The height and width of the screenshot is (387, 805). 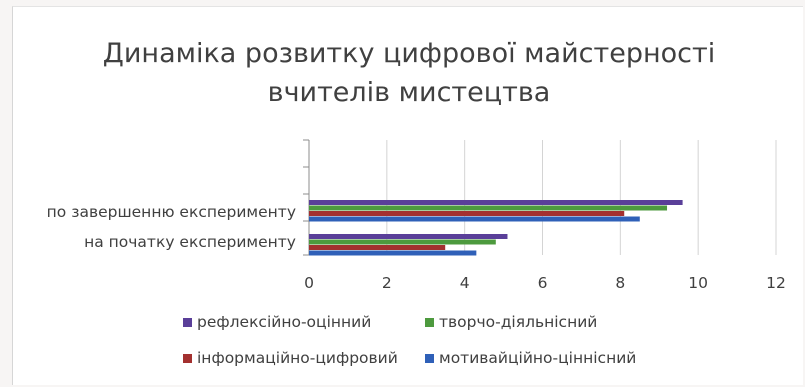 I want to click on x-tick-label-8: 8, so click(x=620, y=283).